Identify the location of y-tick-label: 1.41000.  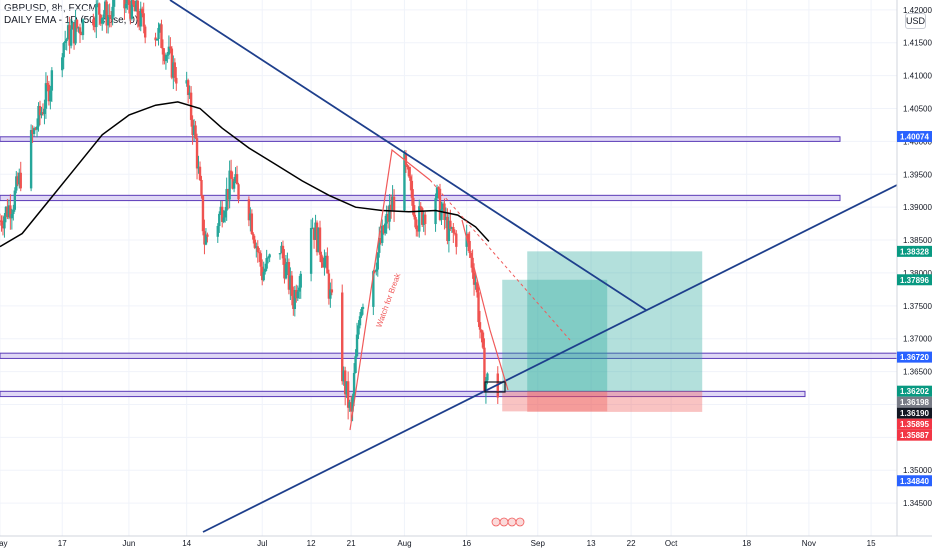
(917, 76).